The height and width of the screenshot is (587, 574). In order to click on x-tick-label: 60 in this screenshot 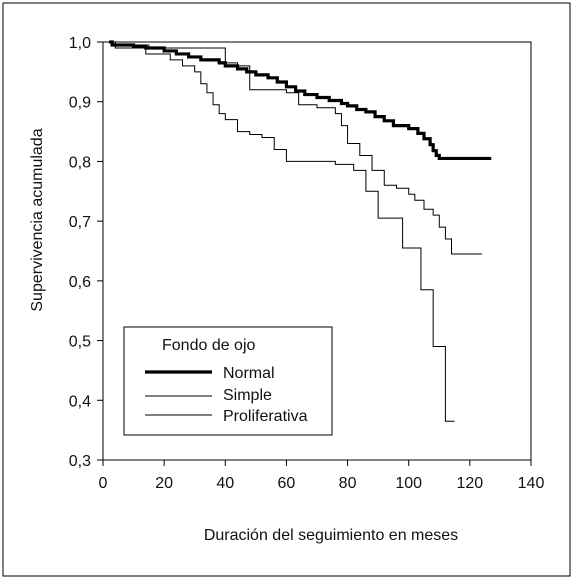, I will do `click(287, 483)`.